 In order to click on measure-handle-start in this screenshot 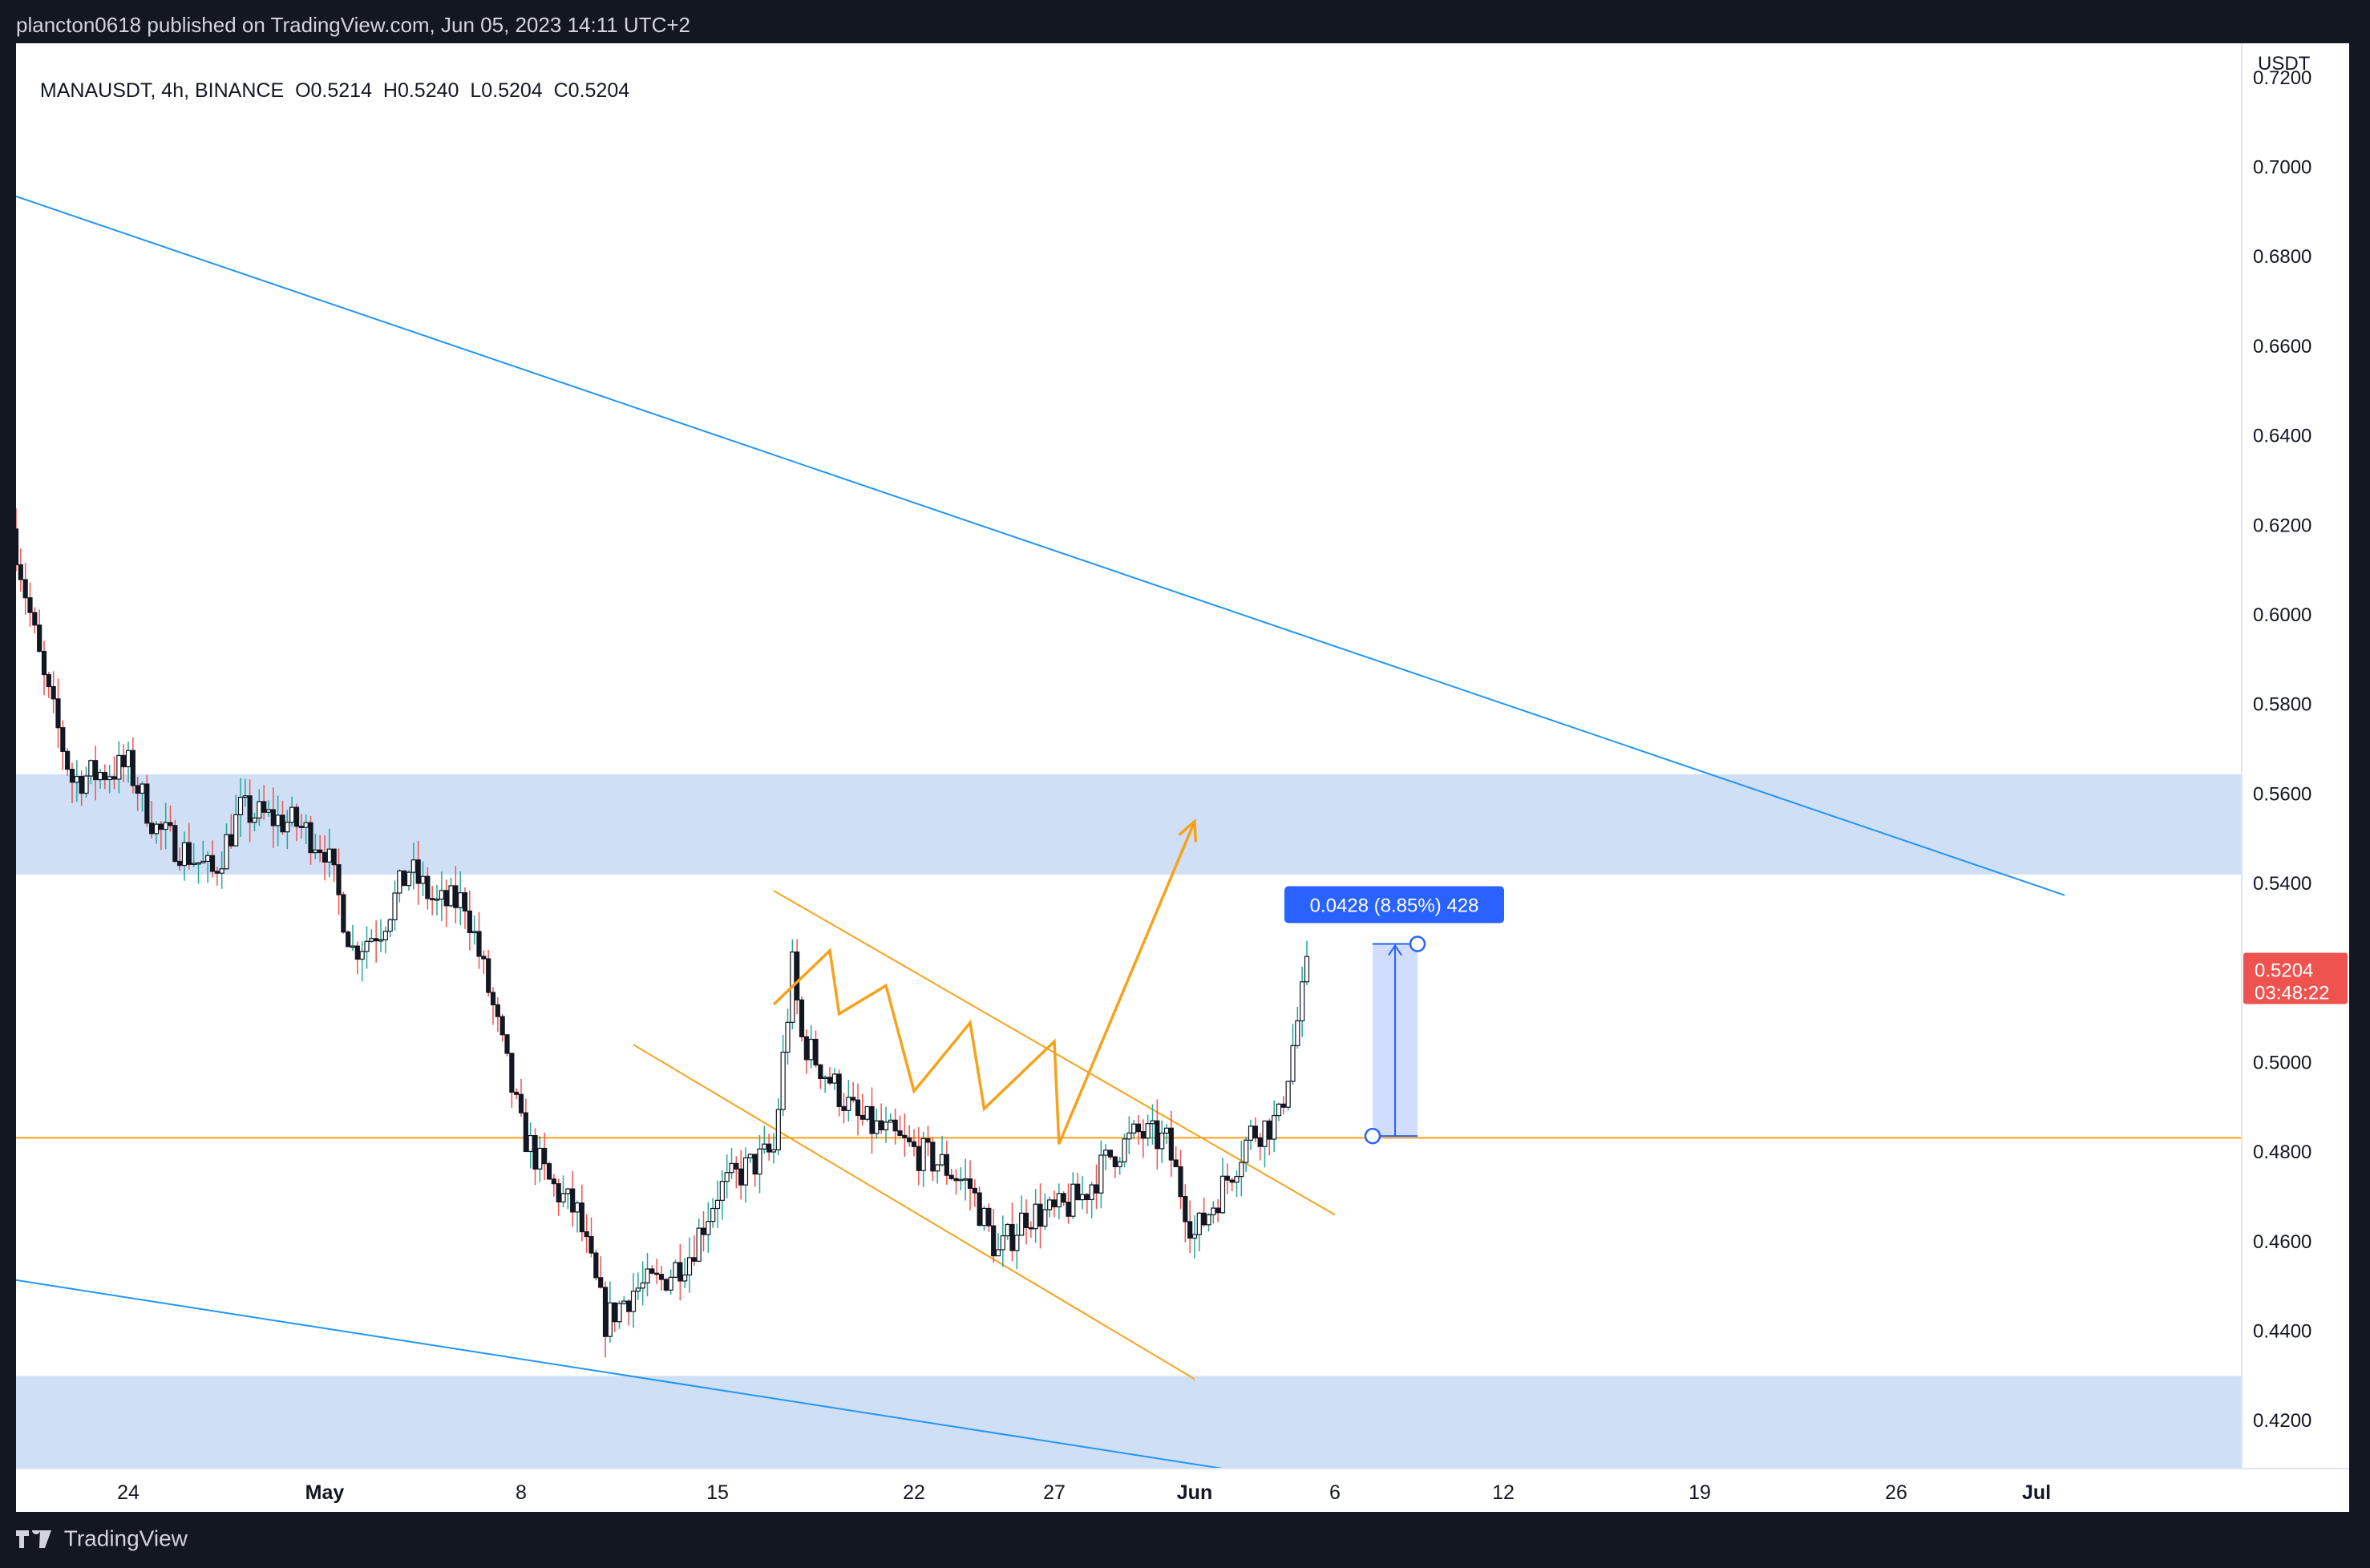, I will do `click(1372, 1136)`.